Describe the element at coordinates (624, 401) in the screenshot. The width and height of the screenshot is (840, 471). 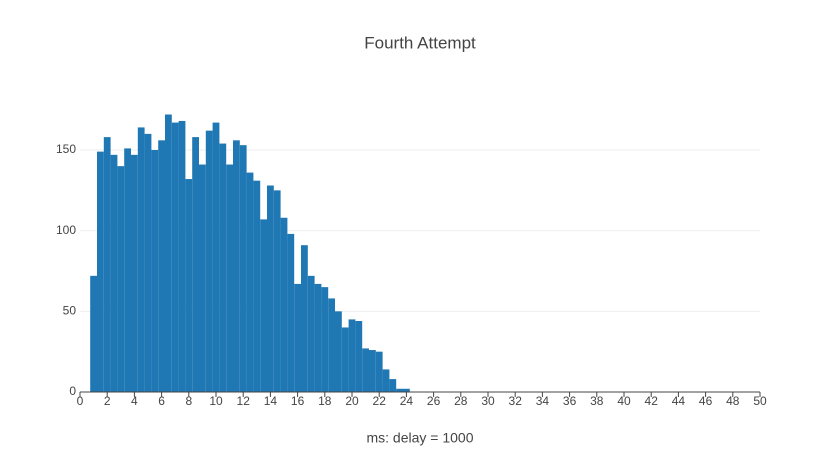
I see `x-tick-label: 40` at that location.